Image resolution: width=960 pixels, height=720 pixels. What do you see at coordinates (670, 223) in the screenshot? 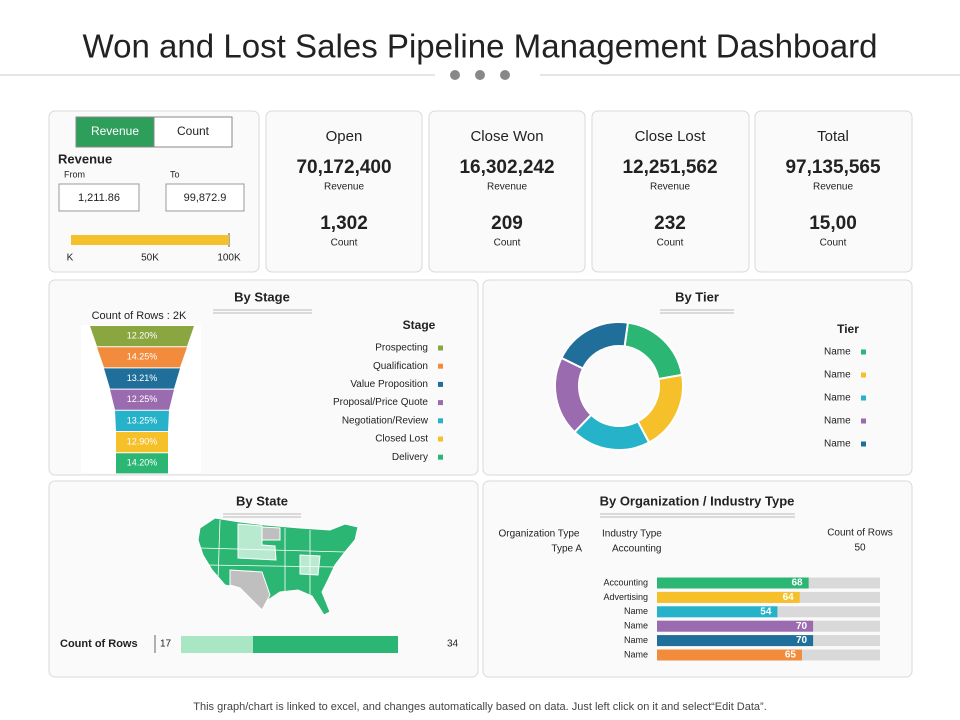
I see `kpi-count: 232` at bounding box center [670, 223].